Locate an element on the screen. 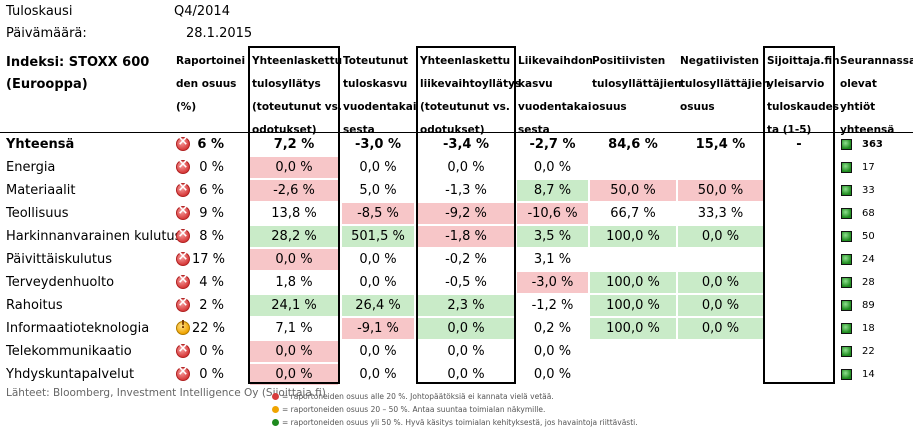  sector-name: Terveydenhuolto is located at coordinates (60, 282).